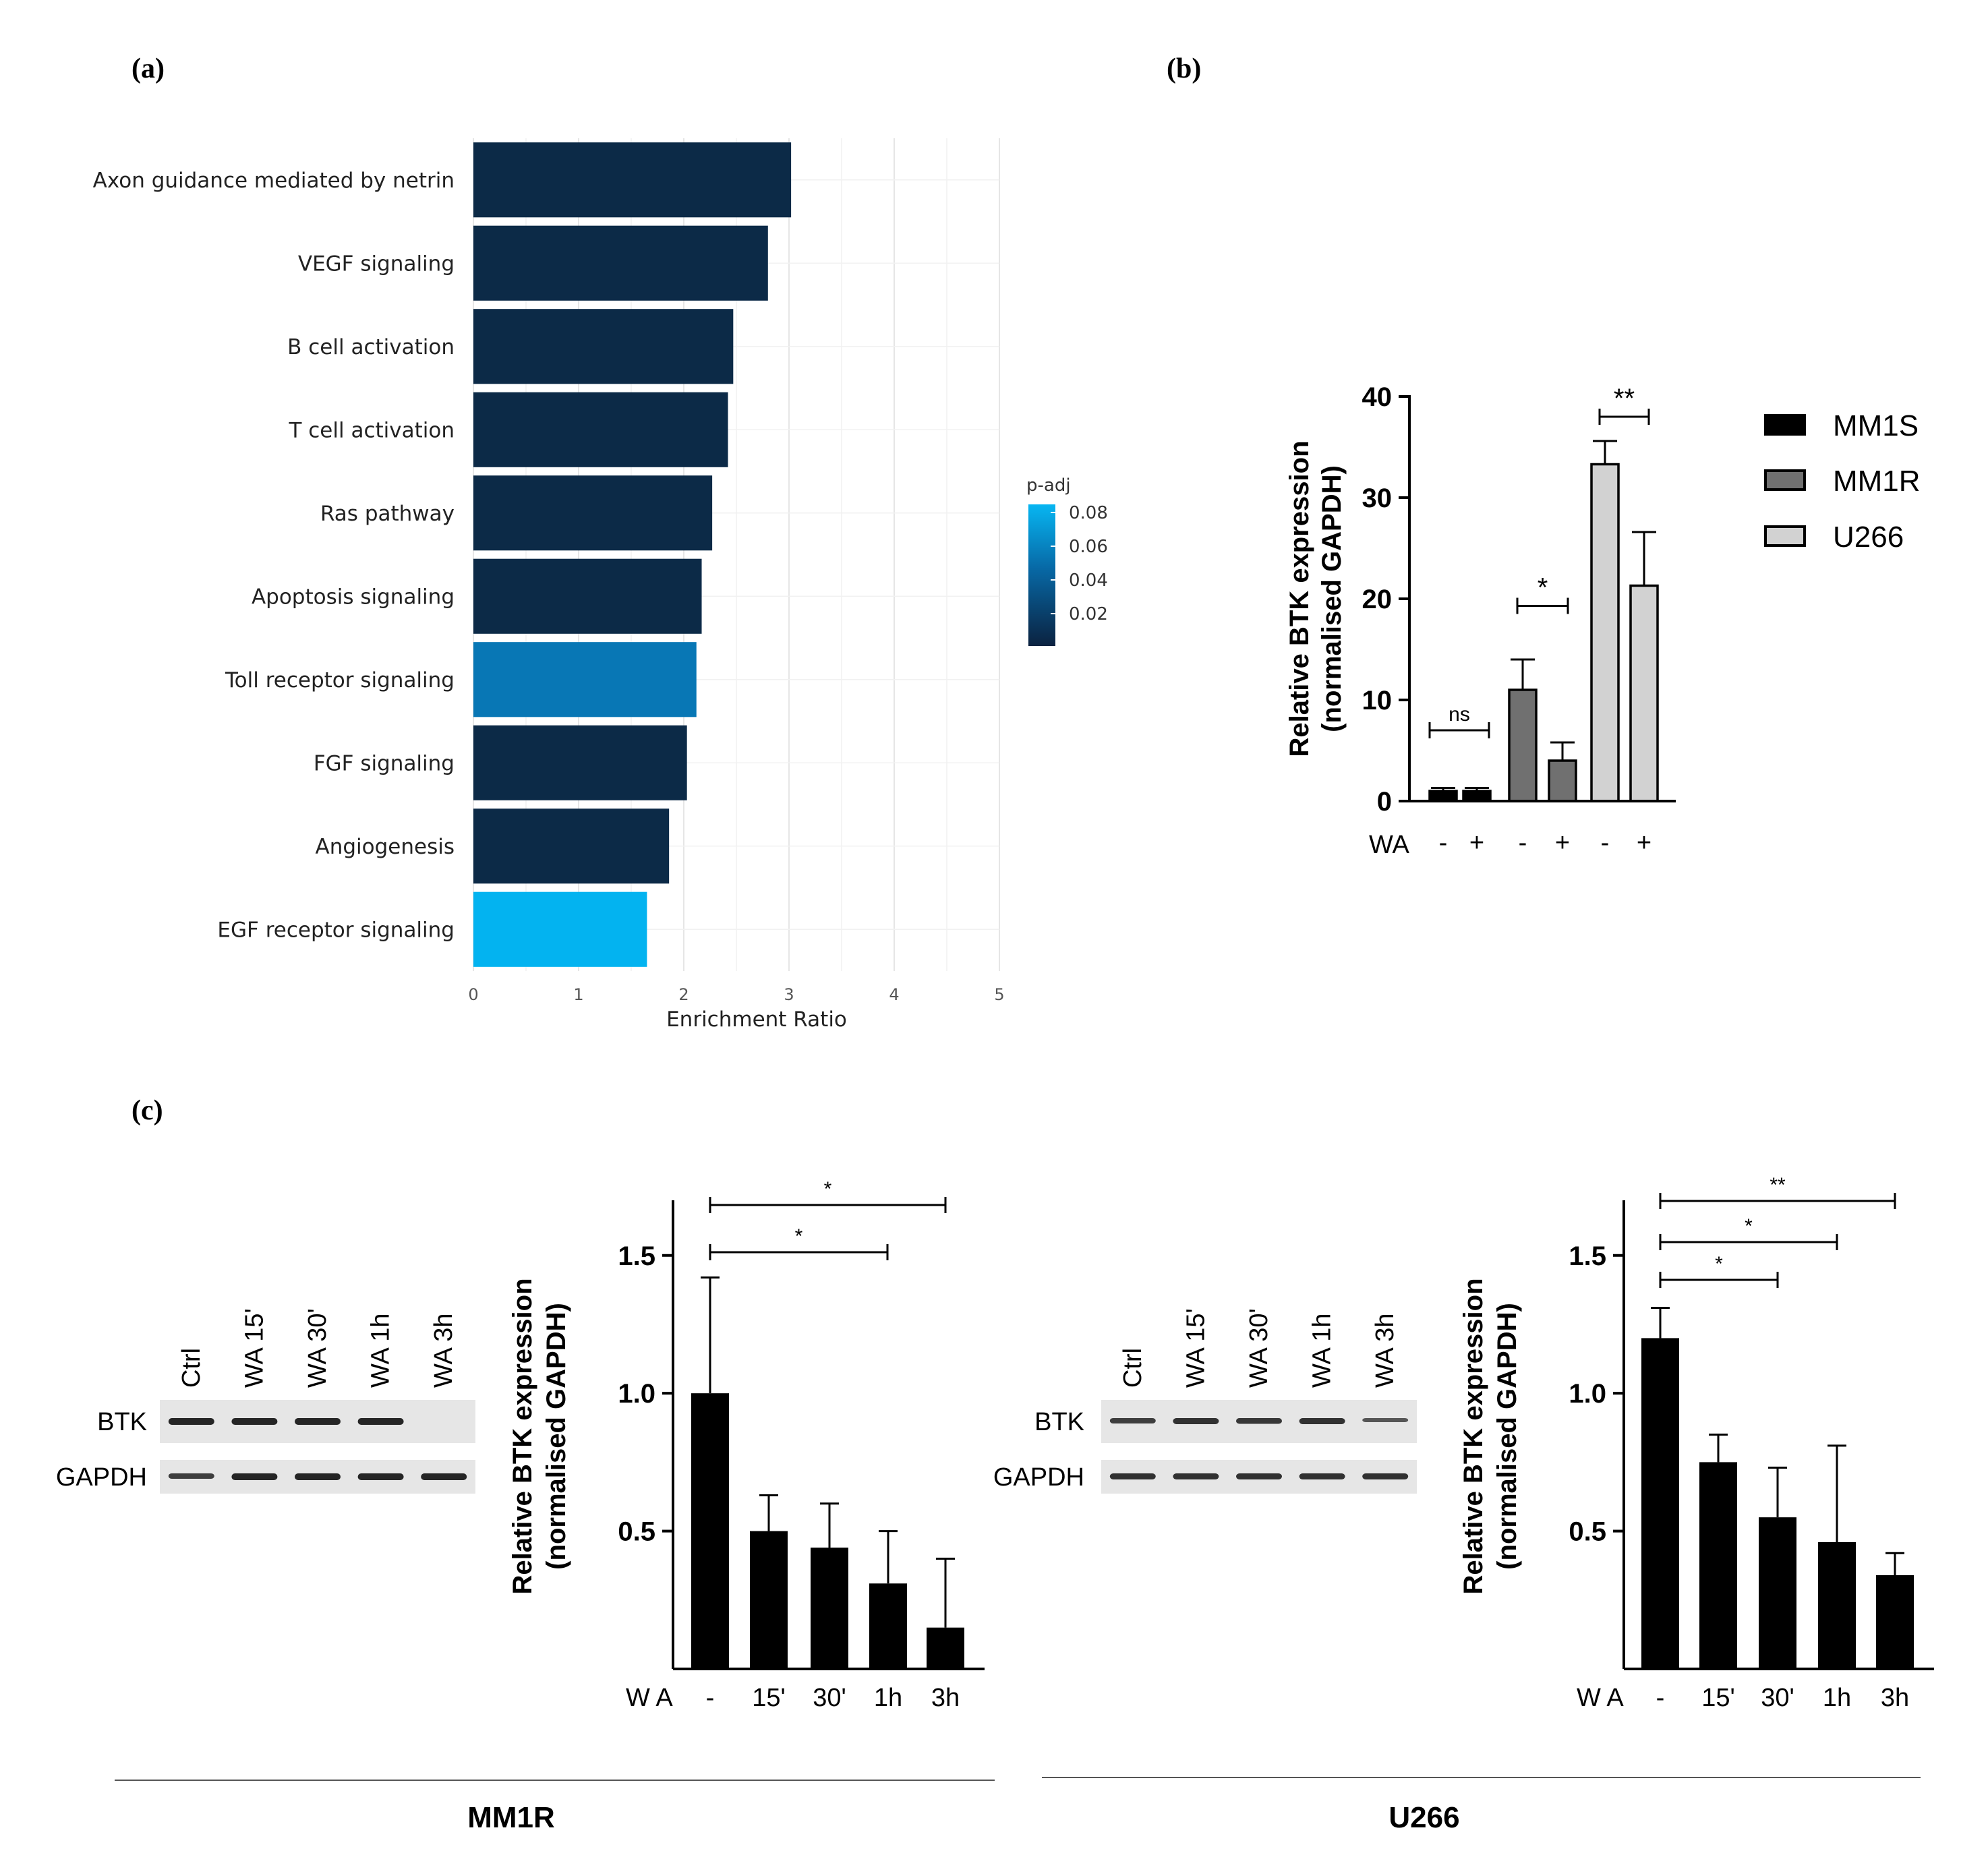  What do you see at coordinates (473, 994) in the screenshot?
I see `x-tick-label: 0` at bounding box center [473, 994].